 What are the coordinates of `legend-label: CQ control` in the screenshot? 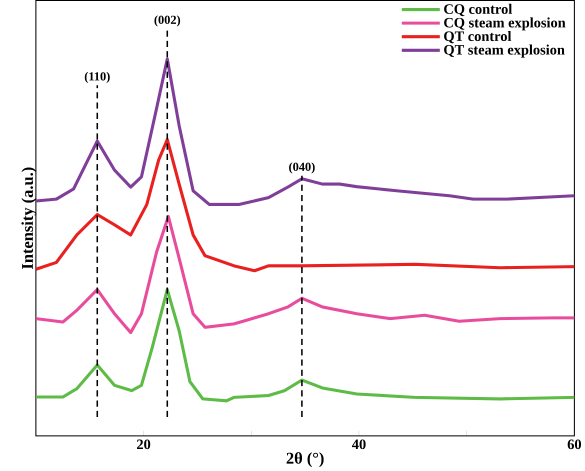 It's located at (478, 10).